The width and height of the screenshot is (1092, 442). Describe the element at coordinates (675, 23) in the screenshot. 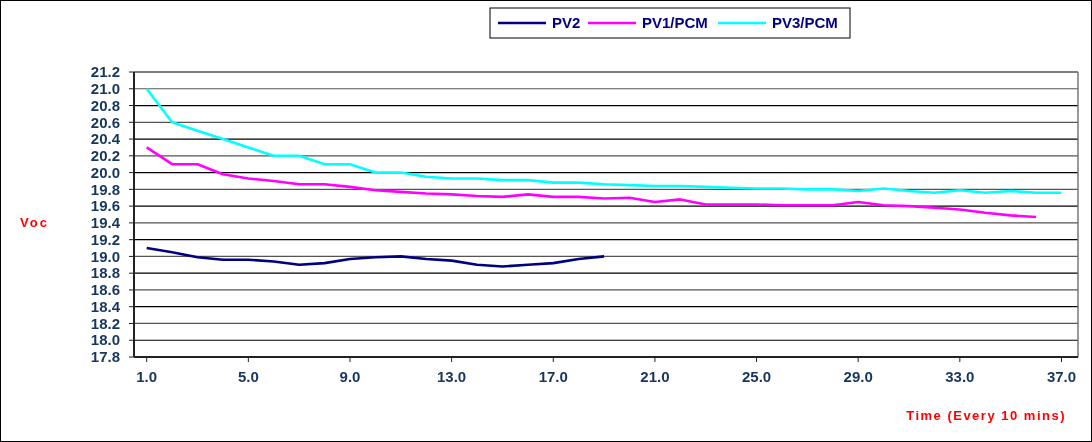

I see `legend-label: PV1/PCM` at that location.